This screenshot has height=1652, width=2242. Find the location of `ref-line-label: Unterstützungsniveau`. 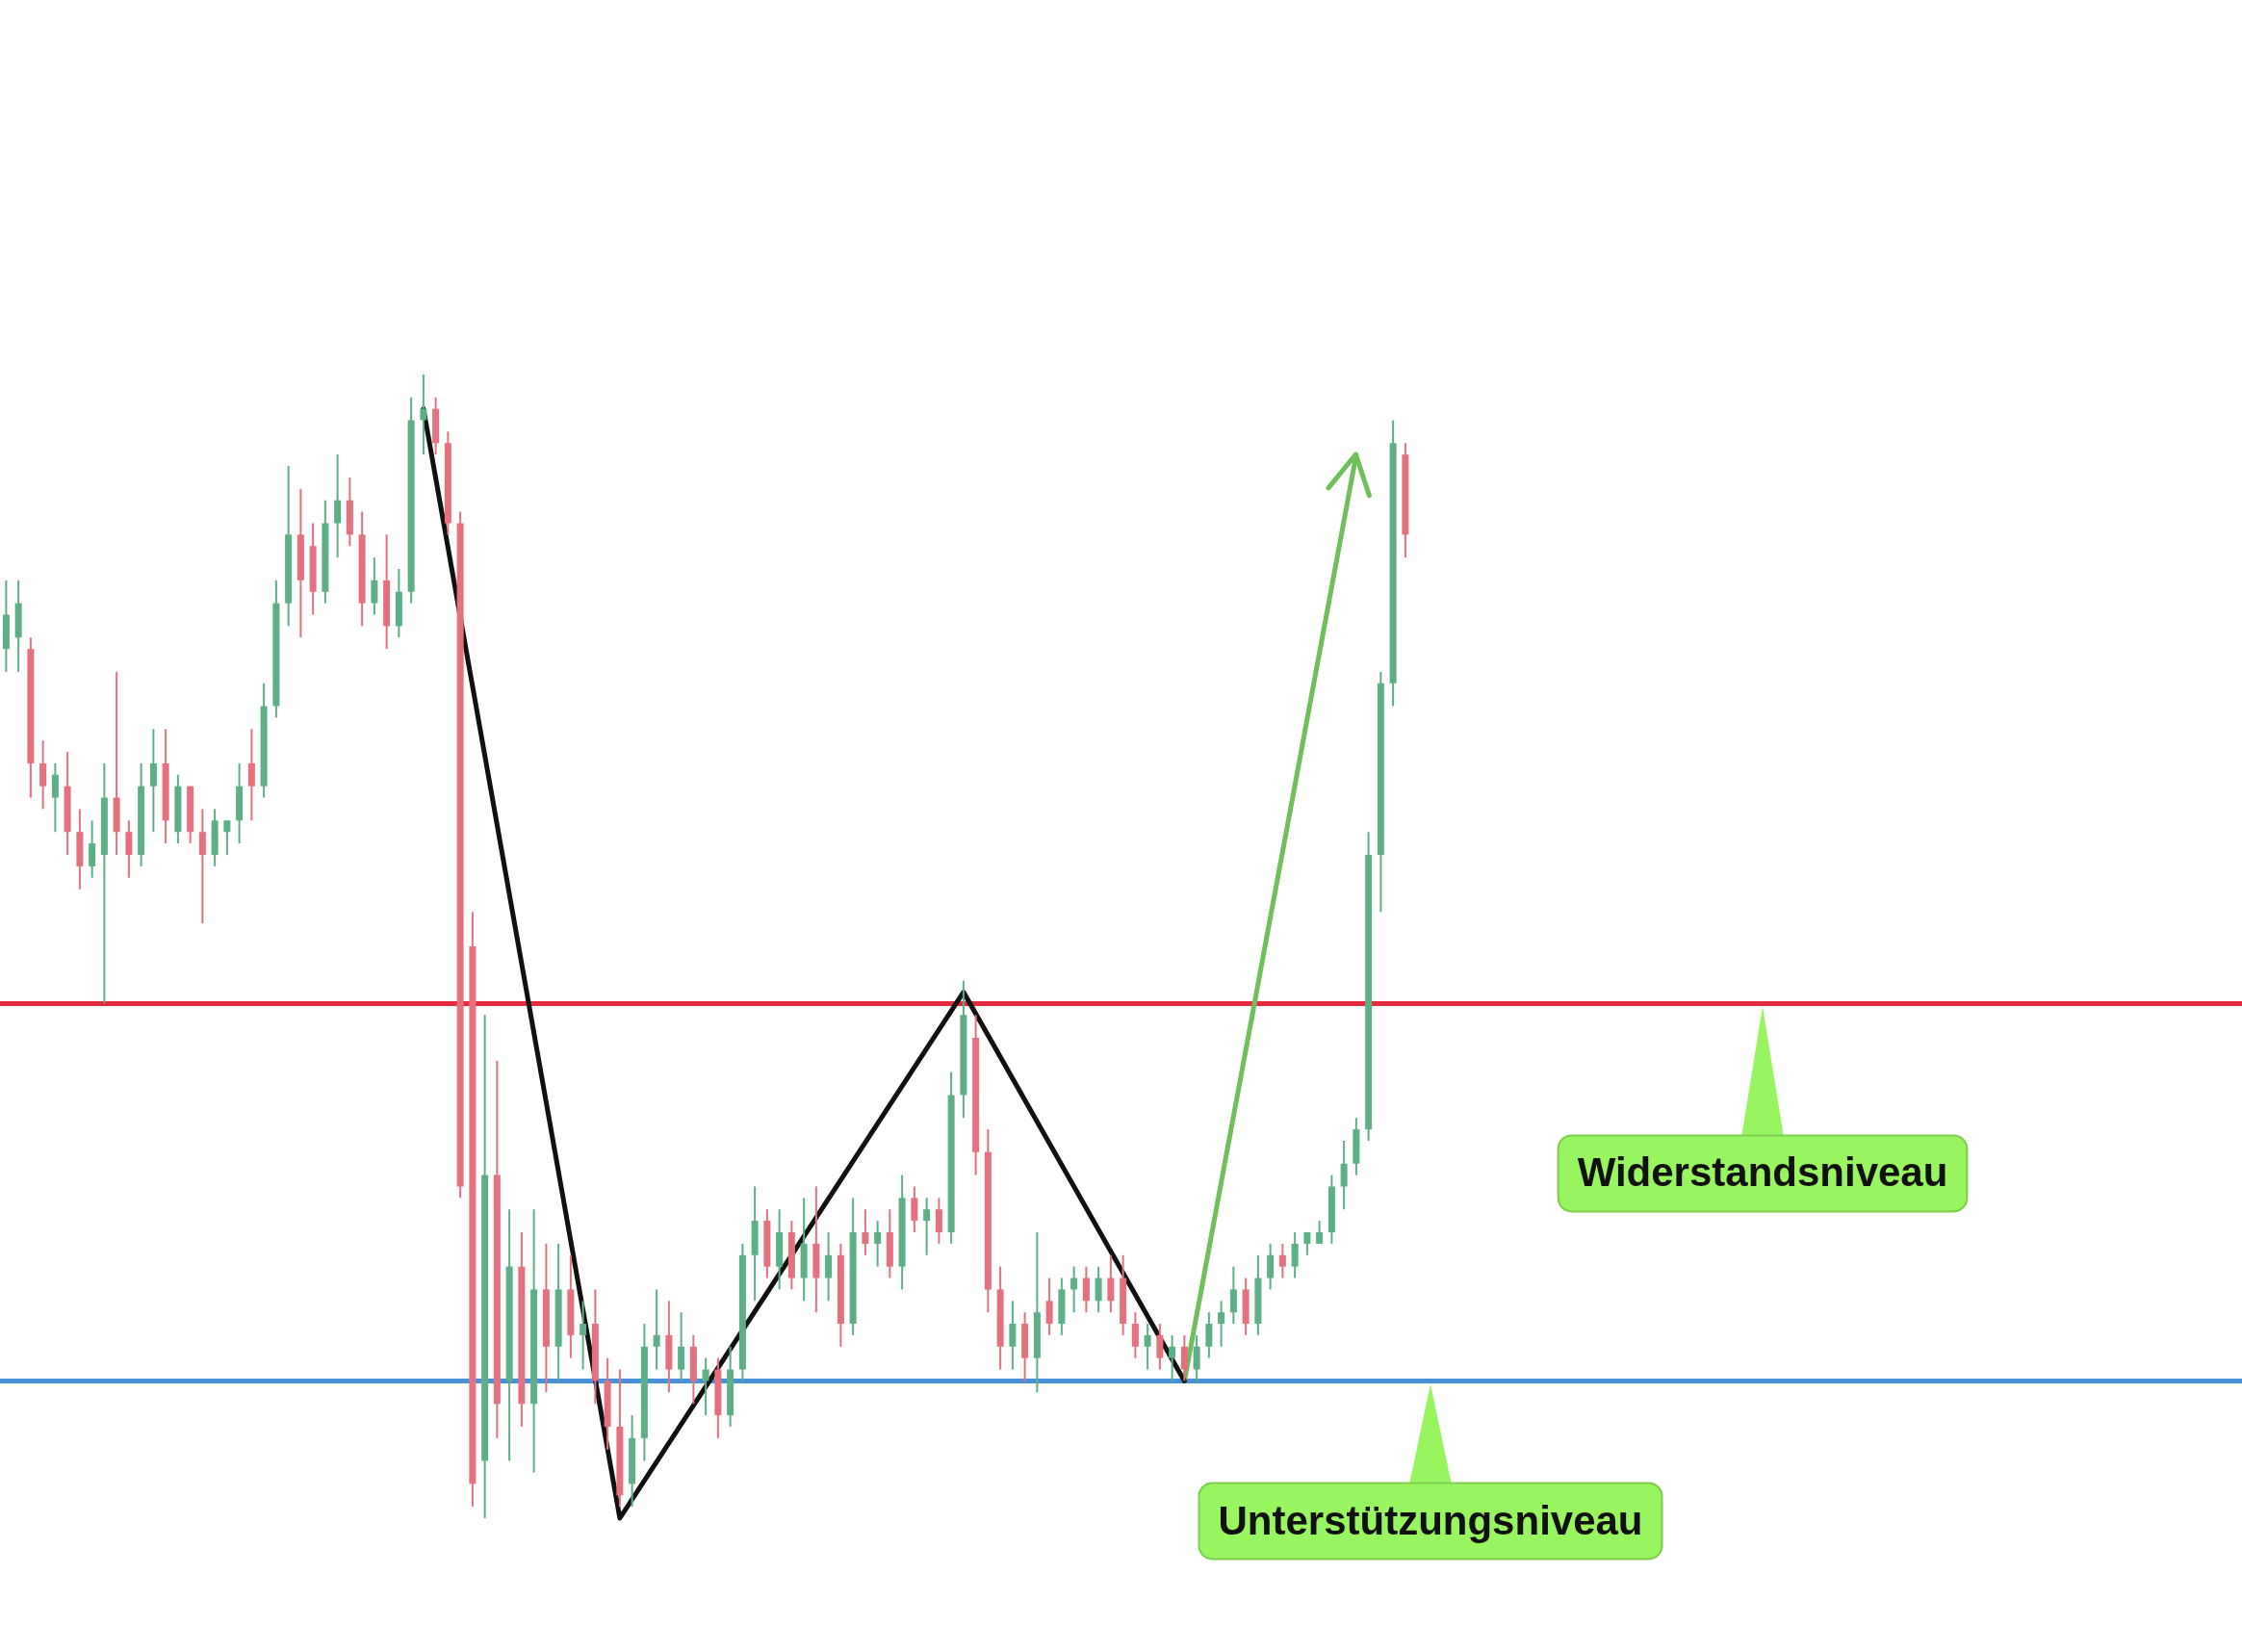

ref-line-label: Unterstützungsniveau is located at coordinates (1430, 1520).